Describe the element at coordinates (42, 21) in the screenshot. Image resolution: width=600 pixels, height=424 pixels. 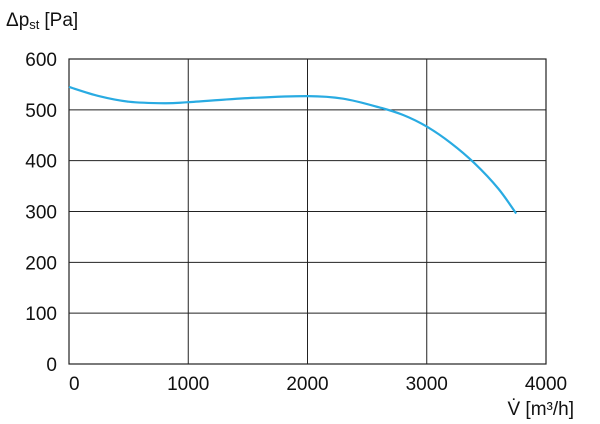
I see `y-axis-label: Δpst [Pa]` at that location.